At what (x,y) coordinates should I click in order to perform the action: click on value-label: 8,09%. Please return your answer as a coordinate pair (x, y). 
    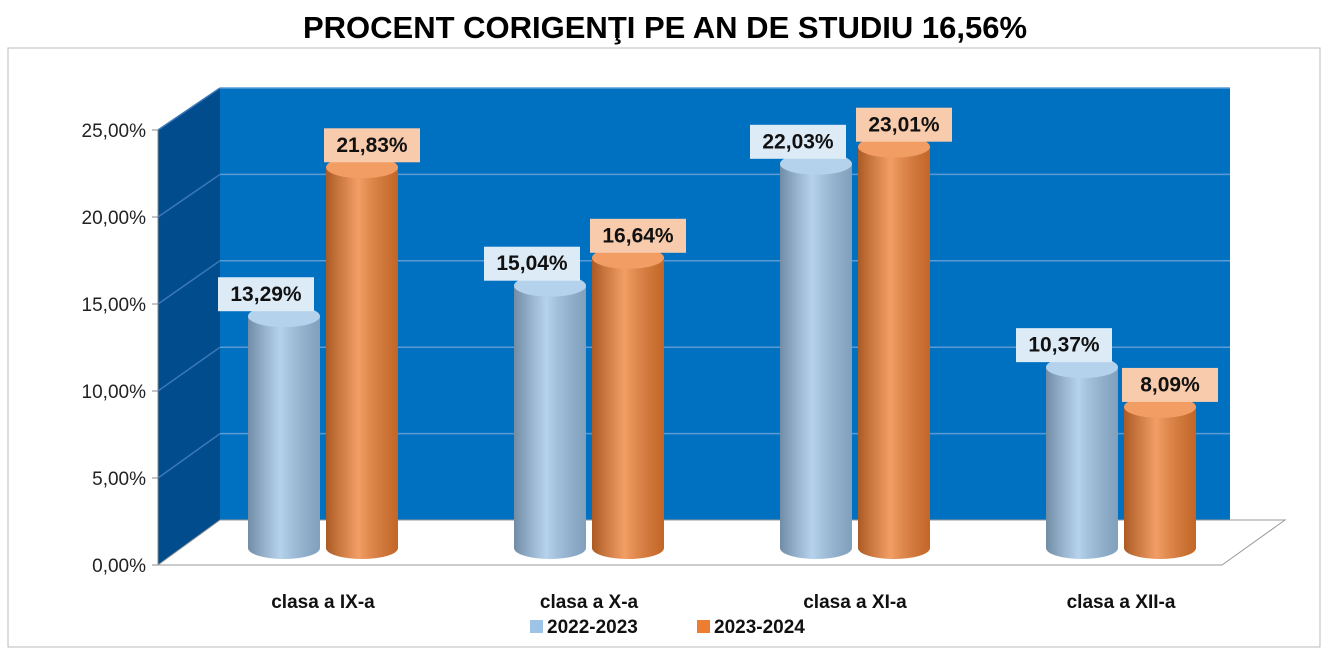
    Looking at the image, I should click on (1170, 384).